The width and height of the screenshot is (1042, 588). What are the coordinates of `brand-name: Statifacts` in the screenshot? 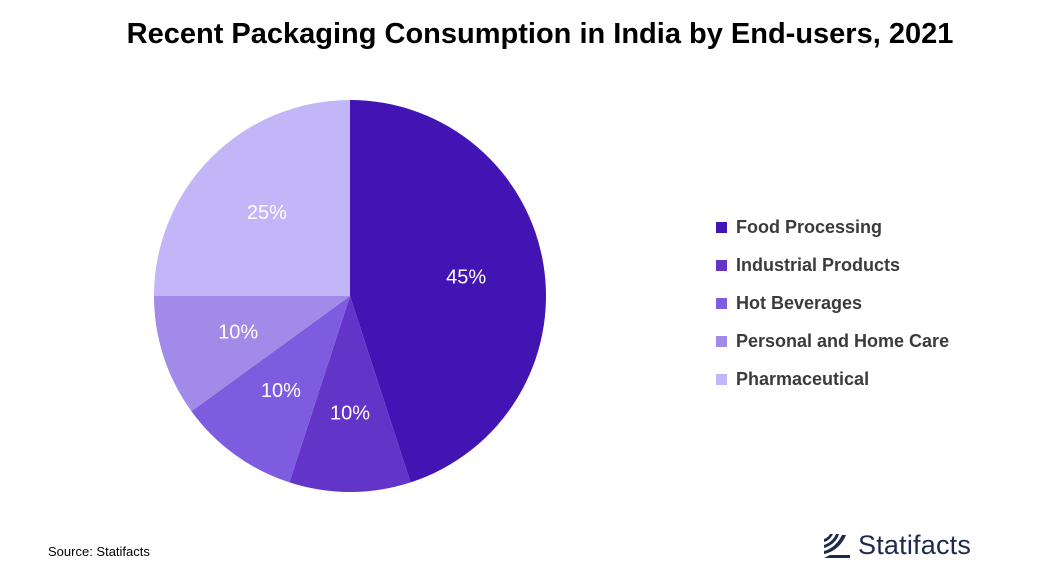 It's located at (915, 545).